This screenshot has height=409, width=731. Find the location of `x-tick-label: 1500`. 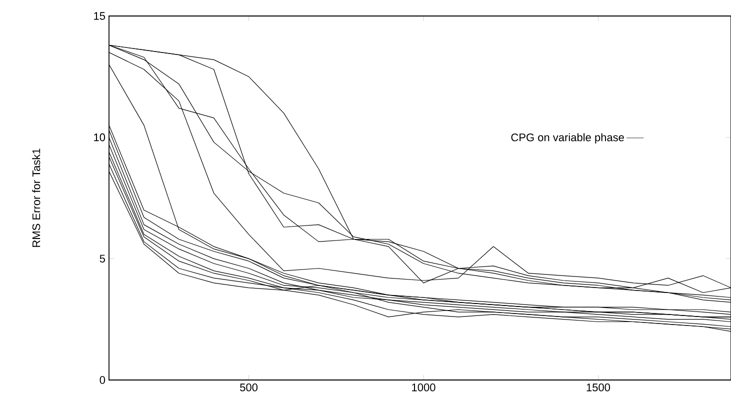

x-tick-label: 1500 is located at coordinates (598, 388).